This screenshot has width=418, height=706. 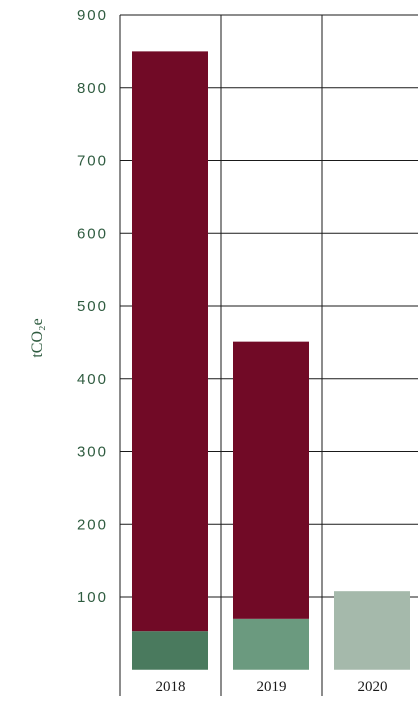 I want to click on y-tick-label-700: 700, so click(x=92, y=161).